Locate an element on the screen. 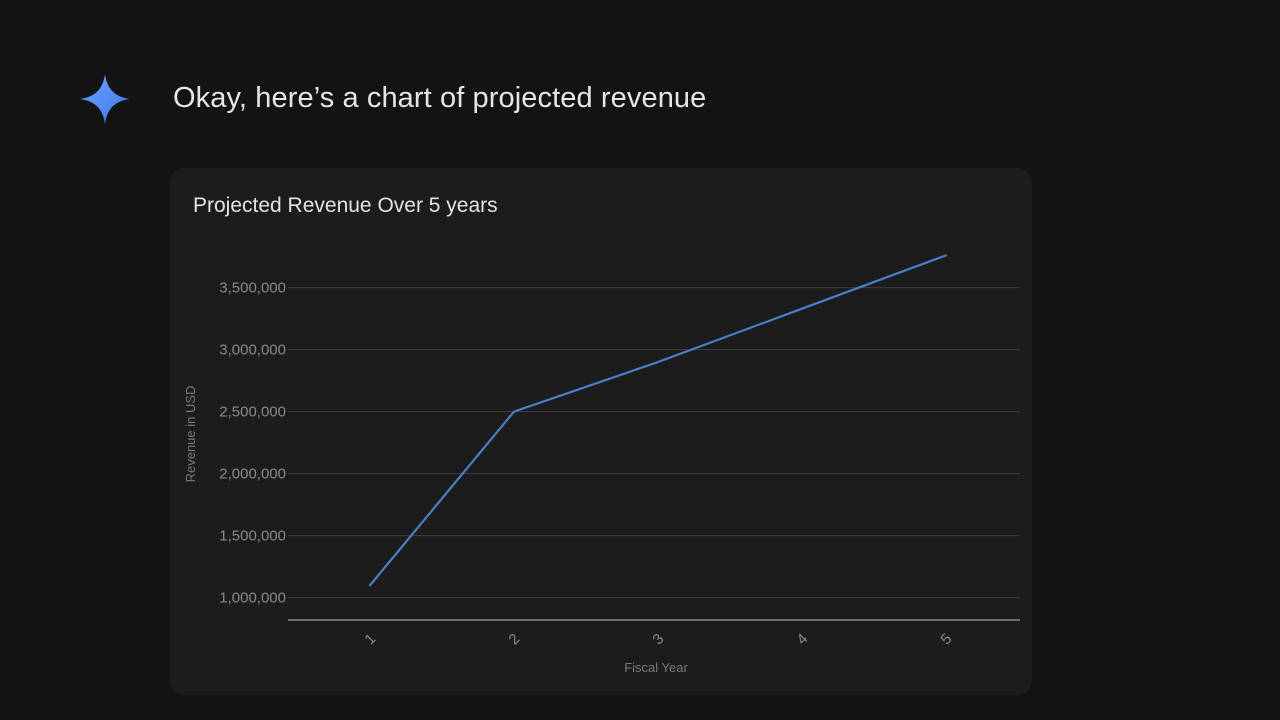  response-header is located at coordinates (105, 99).